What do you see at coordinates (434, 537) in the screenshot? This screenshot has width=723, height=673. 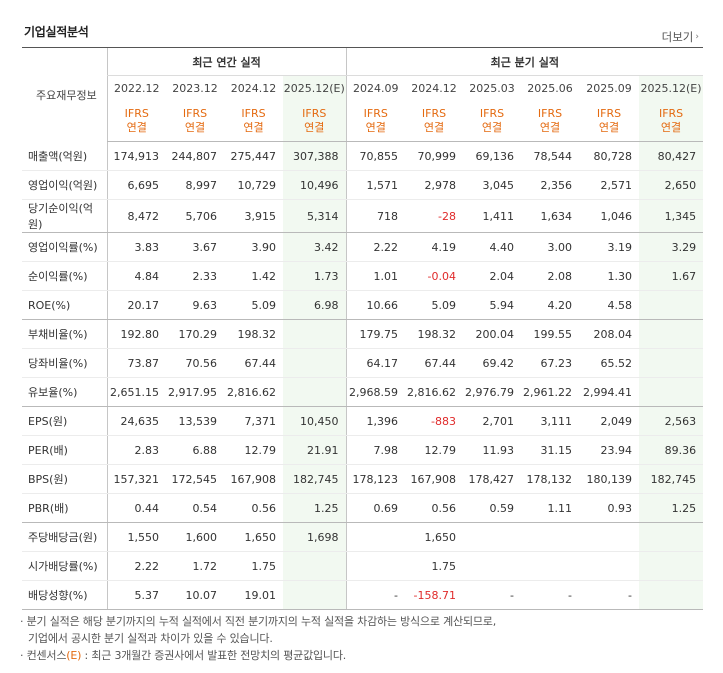 I see `table-cell: 1,650` at bounding box center [434, 537].